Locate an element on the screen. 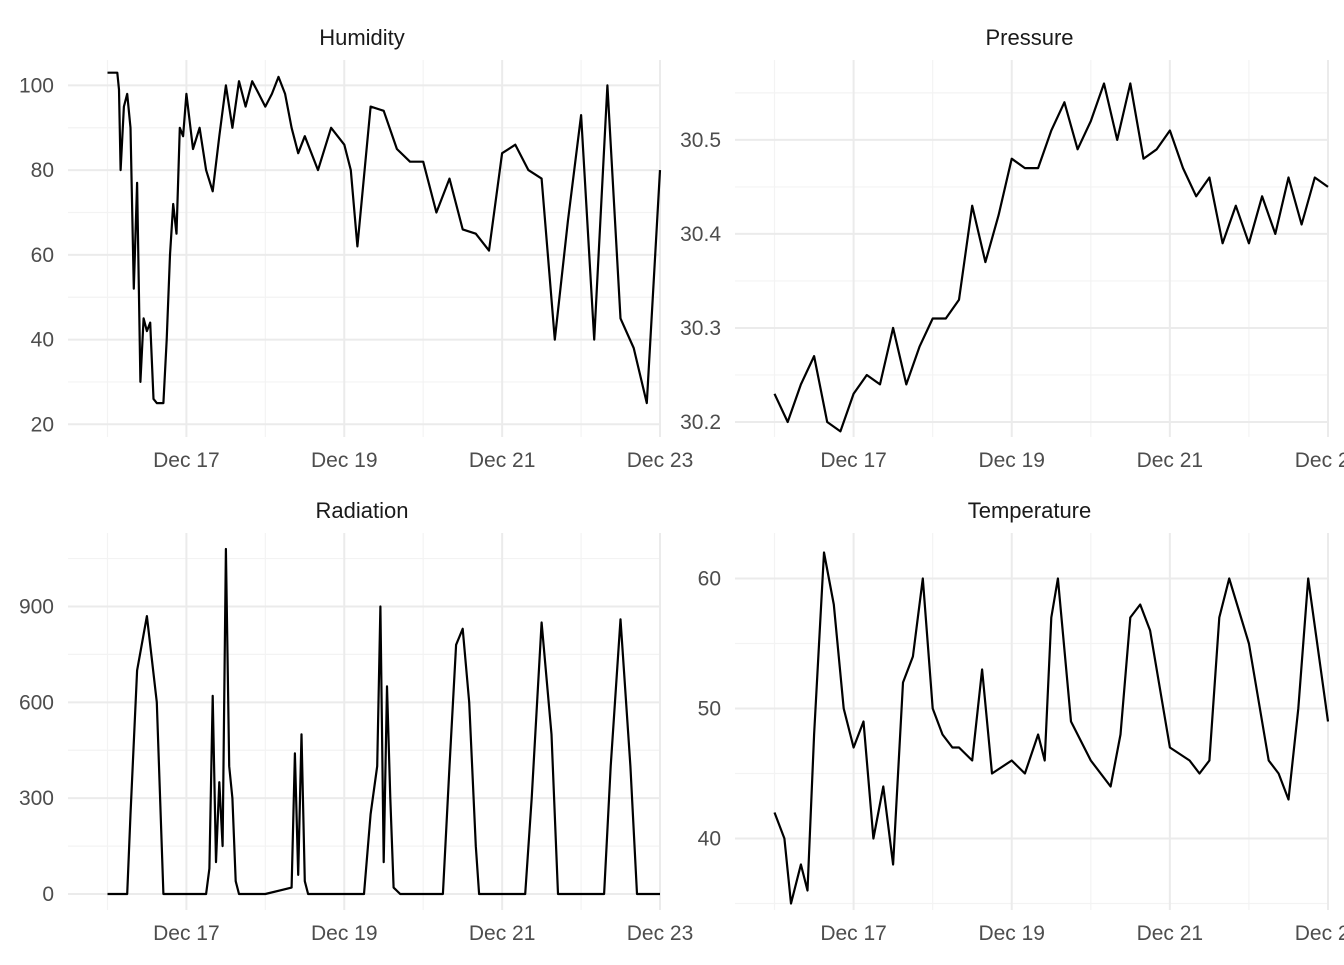 This screenshot has width=1344, height=965. panel-title: Pressure is located at coordinates (1029, 37).